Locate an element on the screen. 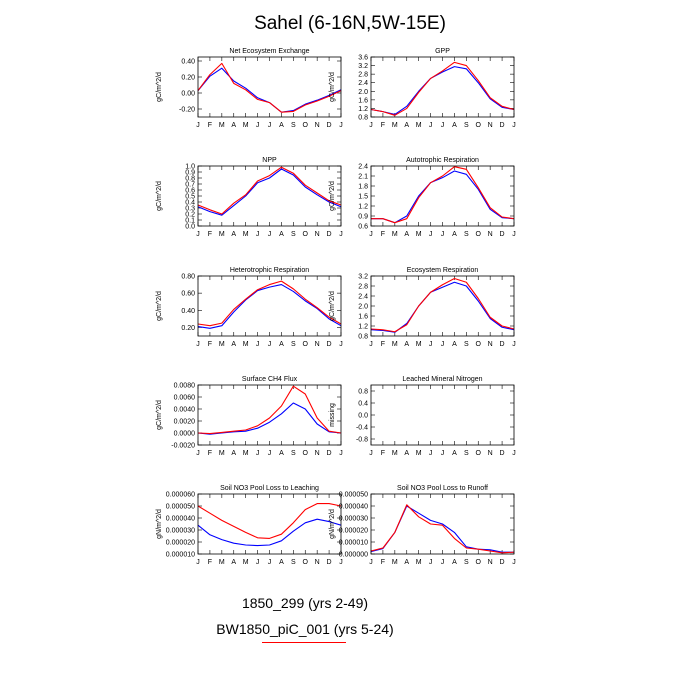 The height and width of the screenshot is (700, 700). y-tick-label: 0.5 is located at coordinates (190, 197).